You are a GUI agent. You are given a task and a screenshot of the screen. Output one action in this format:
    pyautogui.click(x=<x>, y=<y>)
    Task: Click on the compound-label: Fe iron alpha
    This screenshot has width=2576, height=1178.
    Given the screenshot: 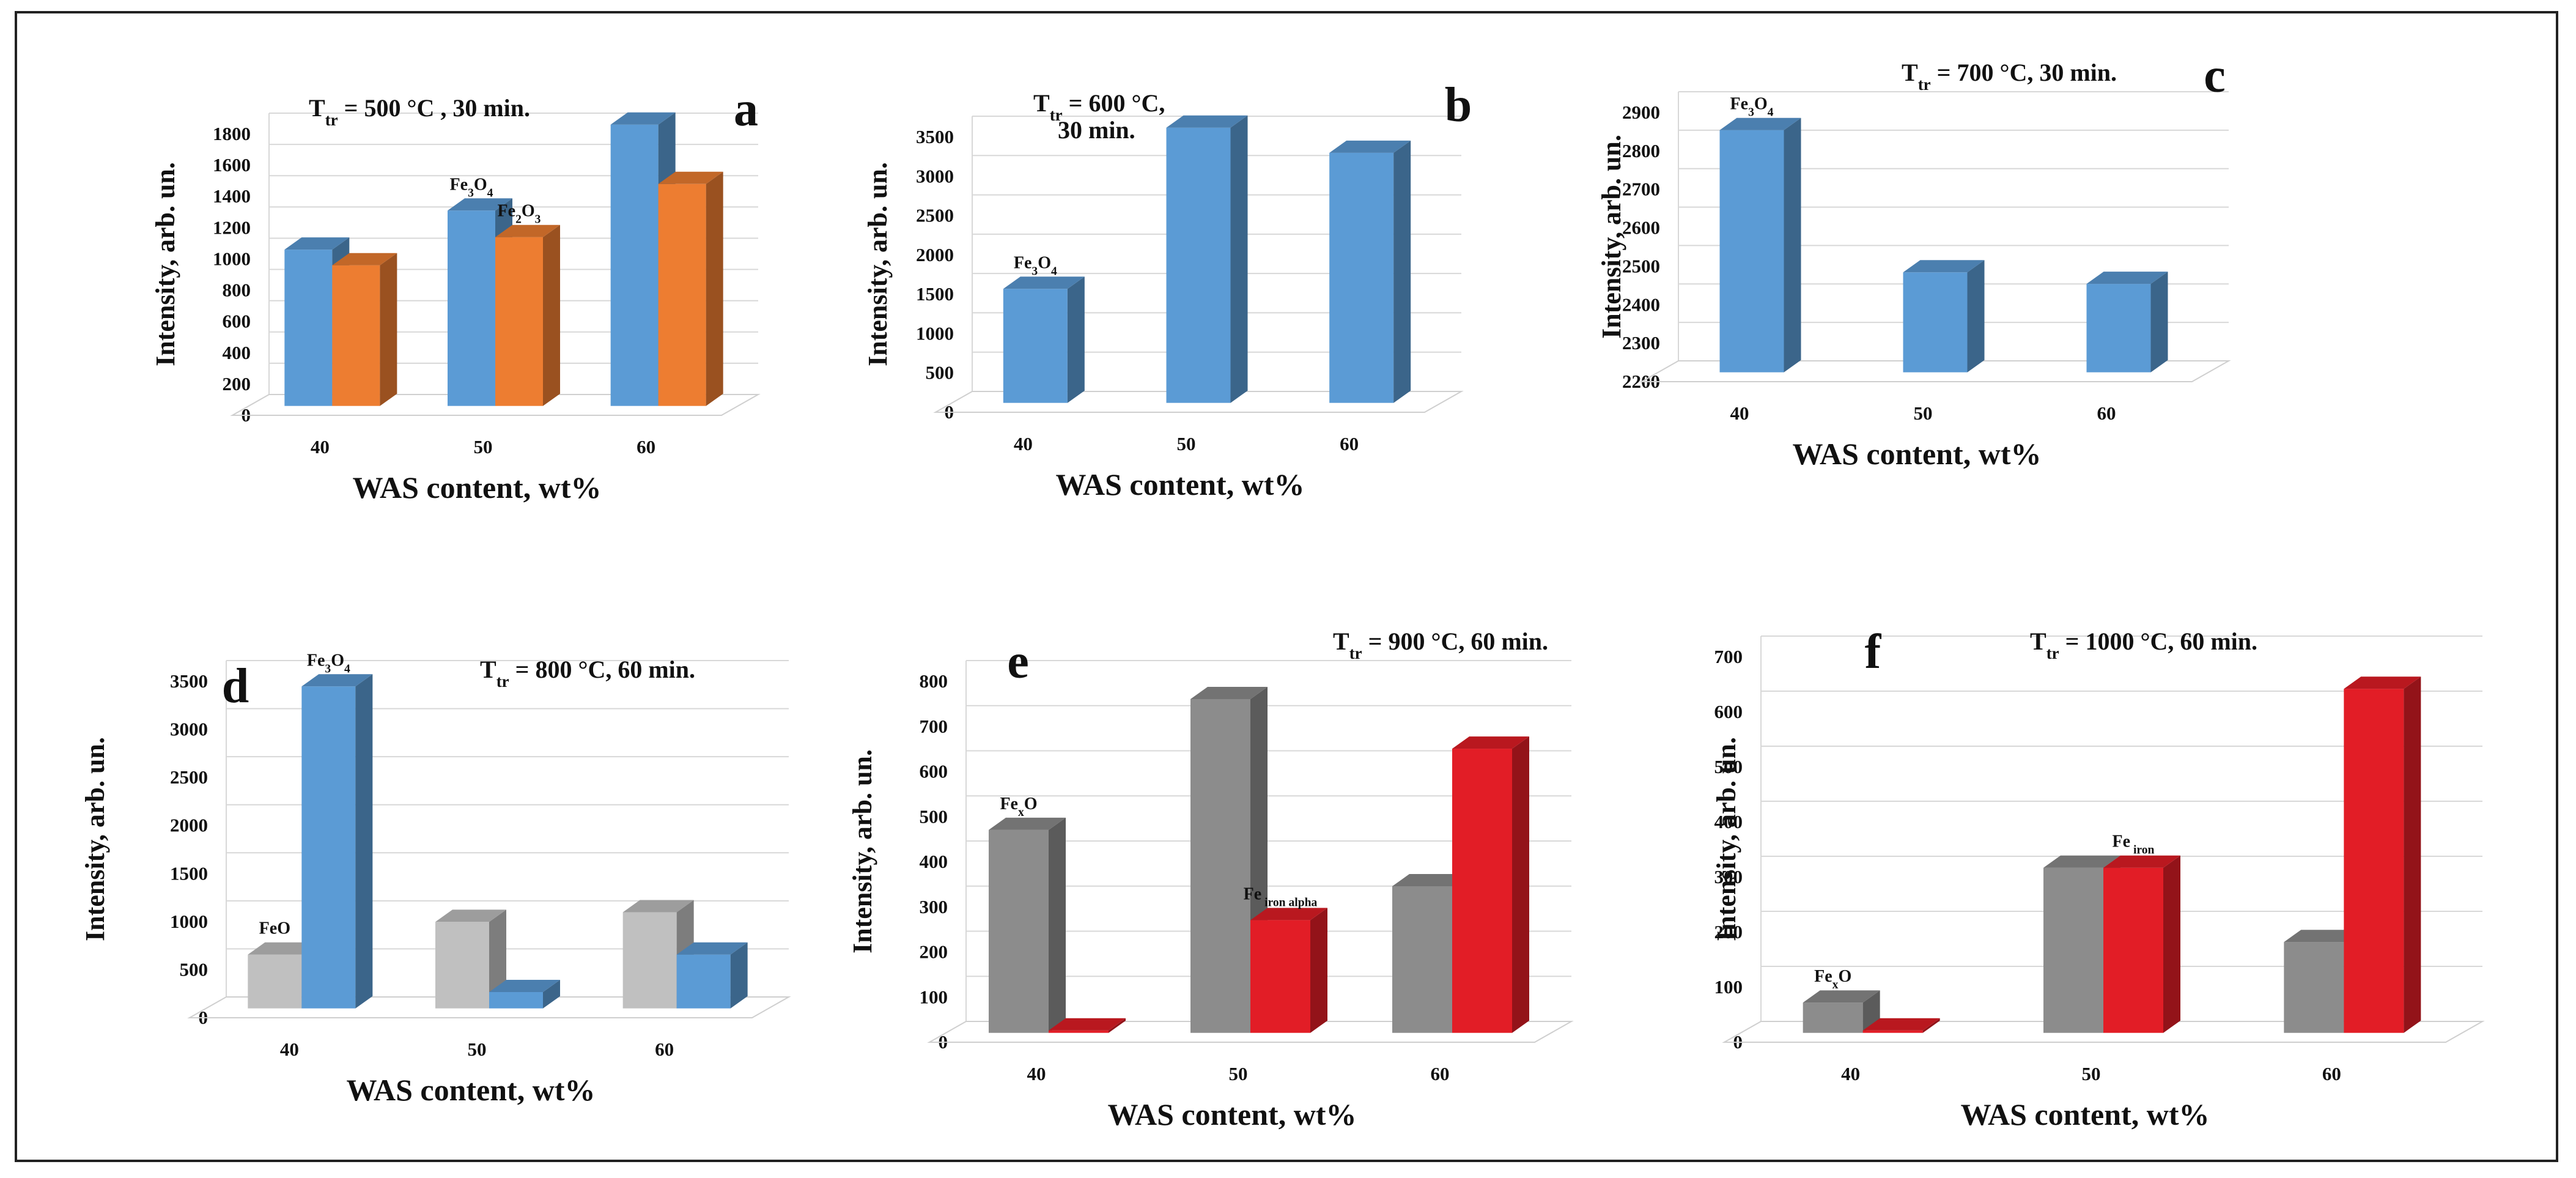 What is the action you would take?
    pyautogui.click(x=1281, y=896)
    